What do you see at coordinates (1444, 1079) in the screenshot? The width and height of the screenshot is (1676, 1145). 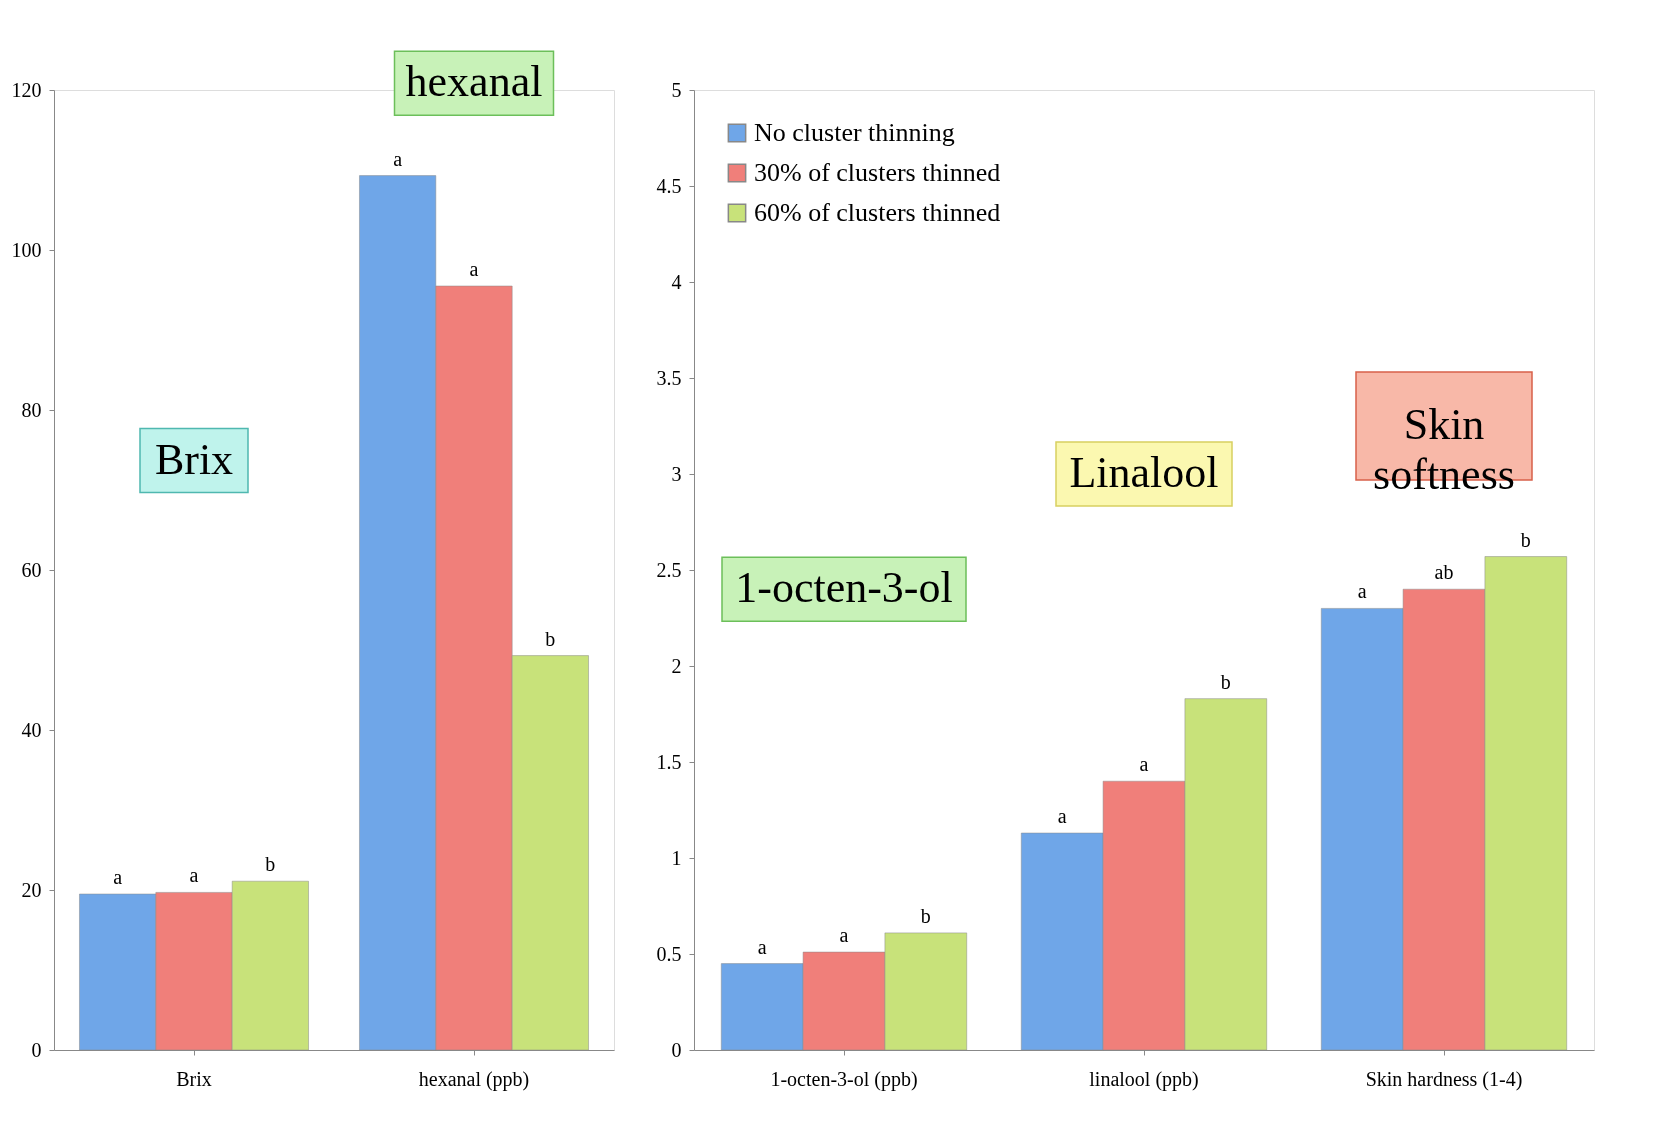 I see `x-tick-label: Skin hardness (1-4)` at bounding box center [1444, 1079].